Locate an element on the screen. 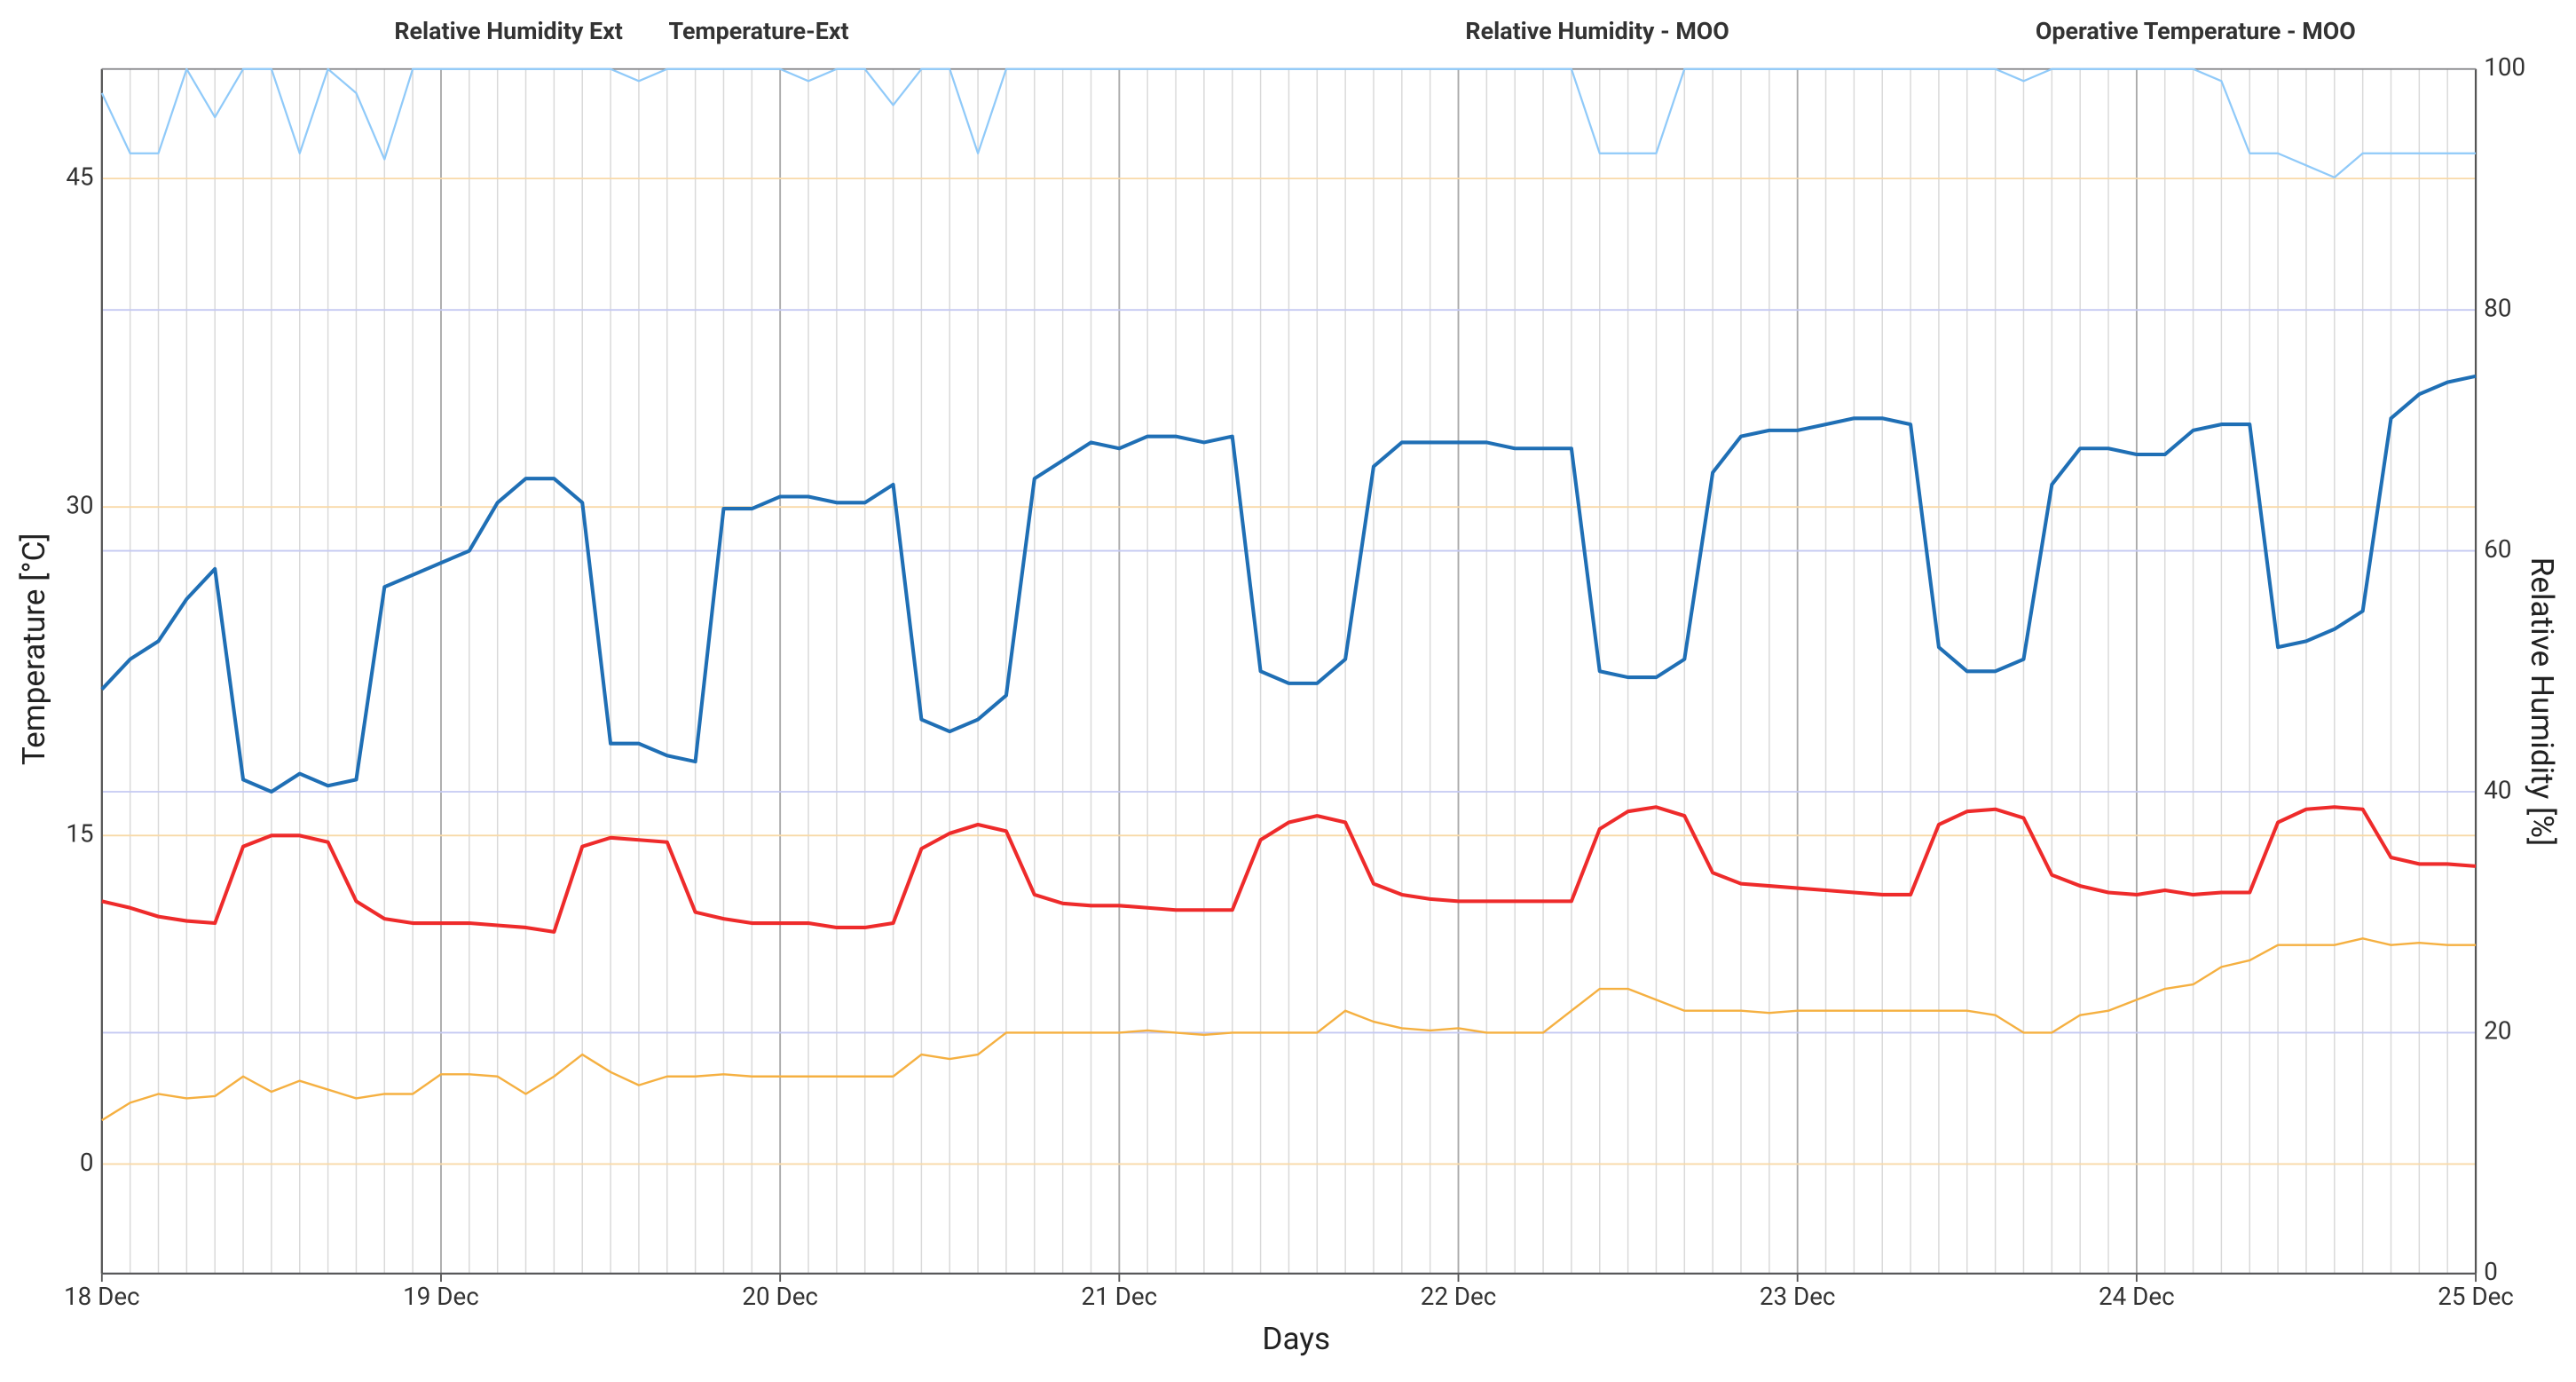  x-tick-label: 20 Dec is located at coordinates (780, 1297).